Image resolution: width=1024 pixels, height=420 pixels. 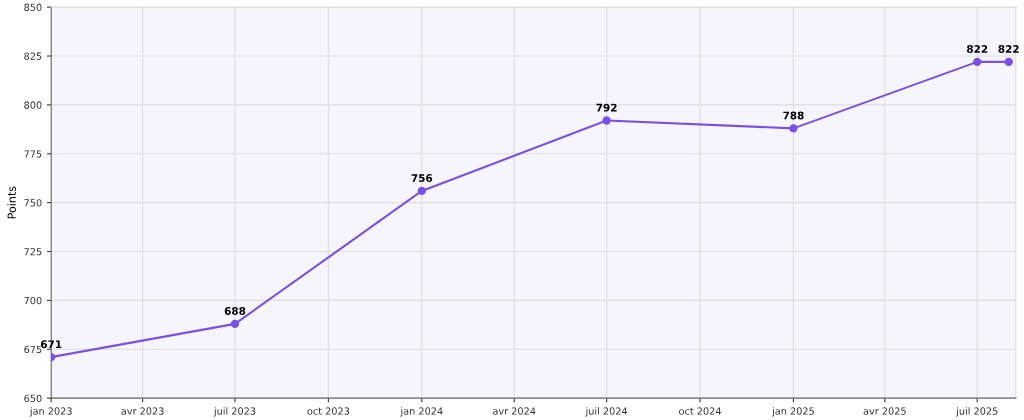 I want to click on x-tick-label: juil 2024, so click(x=606, y=412).